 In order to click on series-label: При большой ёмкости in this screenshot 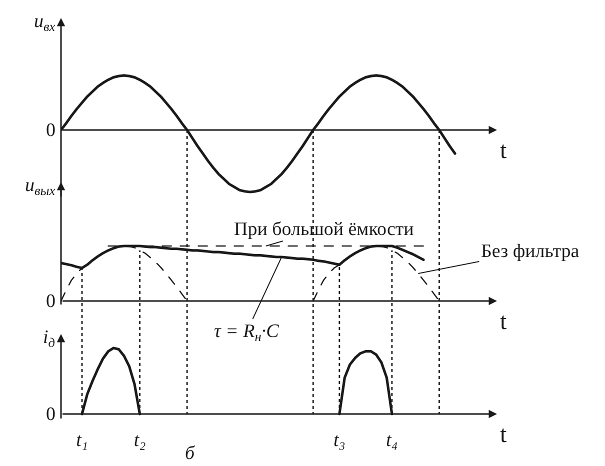, I will do `click(324, 229)`.